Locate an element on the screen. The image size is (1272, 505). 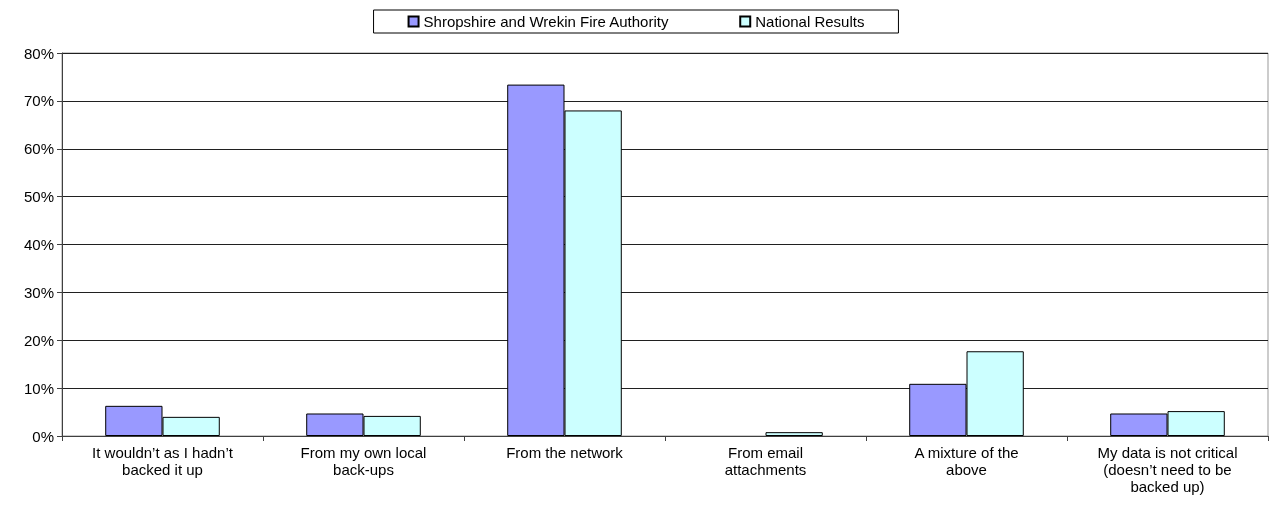
y-tick-label: 20% is located at coordinates (38, 340).